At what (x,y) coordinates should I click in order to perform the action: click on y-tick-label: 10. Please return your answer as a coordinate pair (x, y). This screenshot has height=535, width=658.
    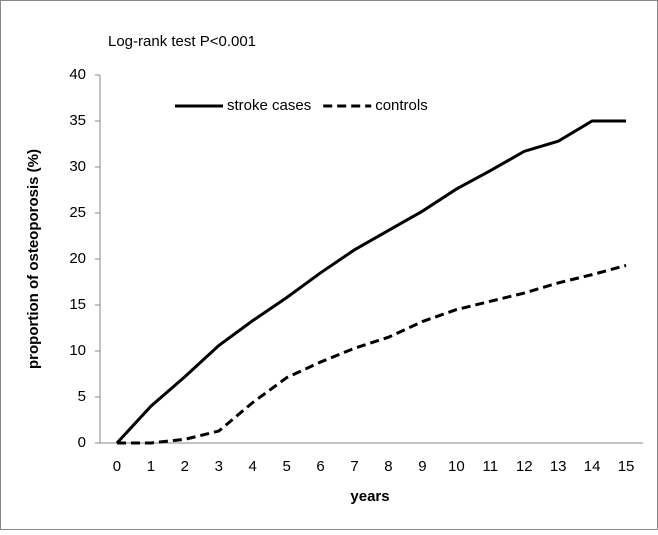
    Looking at the image, I should click on (77, 350).